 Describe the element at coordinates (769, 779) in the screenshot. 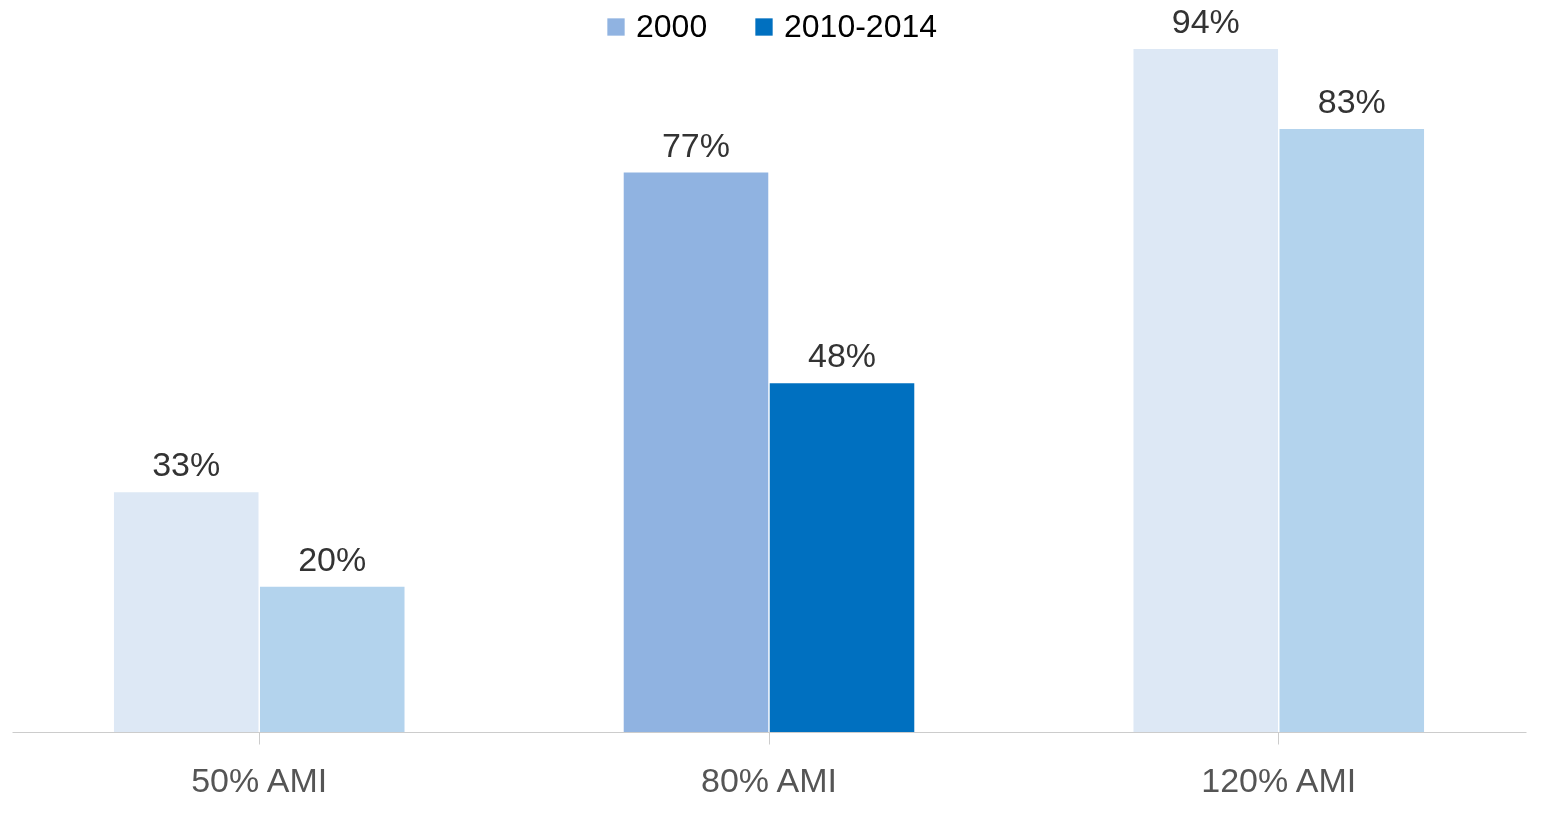

I see `x-tick-label: 80% AMI` at that location.